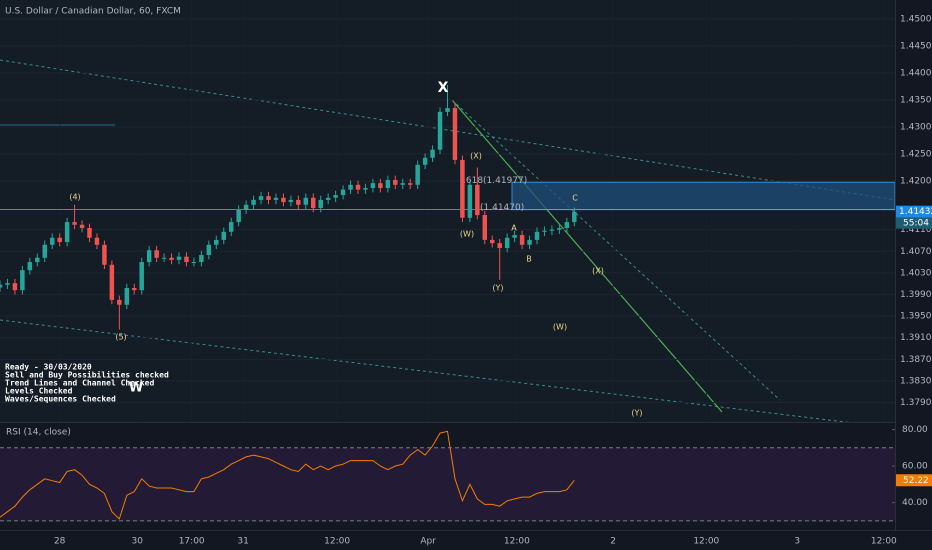 The height and width of the screenshot is (550, 932). What do you see at coordinates (93, 12) in the screenshot?
I see `chart-title: U.S. Dollar / Canadian Dollar, 60, FXCM` at bounding box center [93, 12].